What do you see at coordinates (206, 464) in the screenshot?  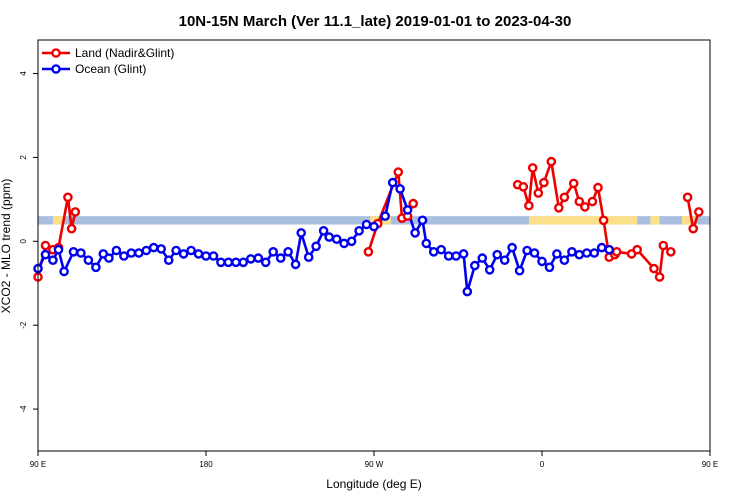 I see `x-tick-label: 180` at bounding box center [206, 464].